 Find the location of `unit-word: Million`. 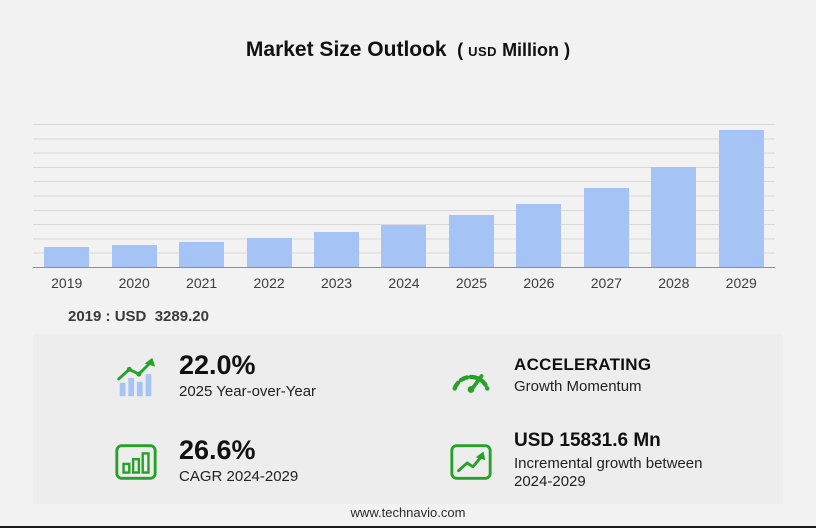

unit-word: Million is located at coordinates (531, 50).